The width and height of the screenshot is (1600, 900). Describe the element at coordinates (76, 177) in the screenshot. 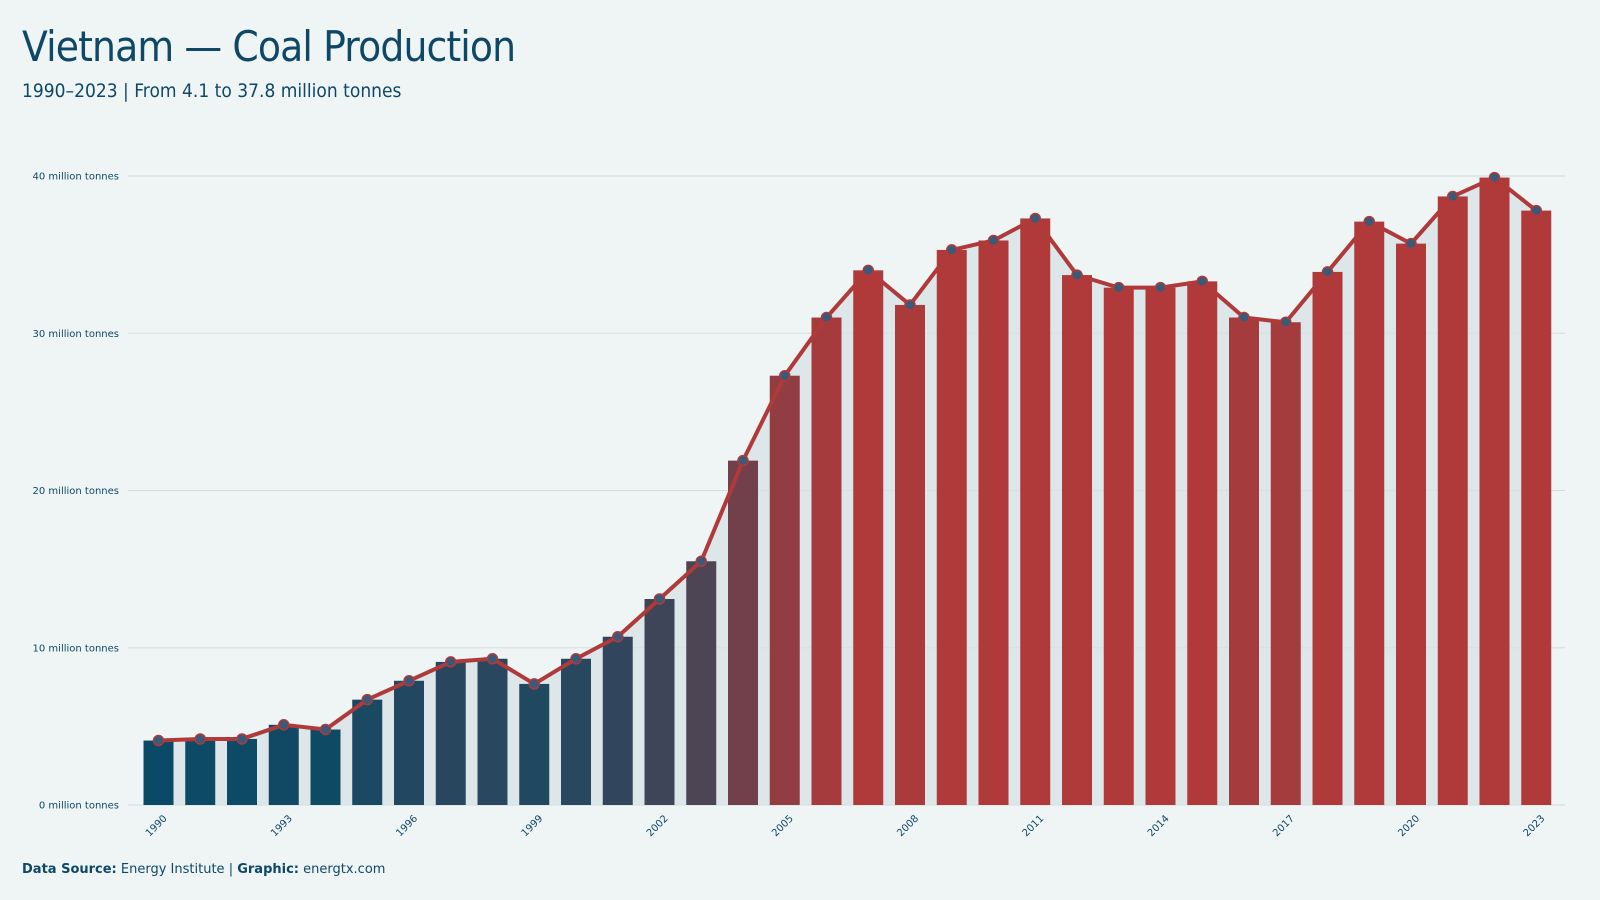

I see `y-tick-label: 40 million tonnes` at that location.